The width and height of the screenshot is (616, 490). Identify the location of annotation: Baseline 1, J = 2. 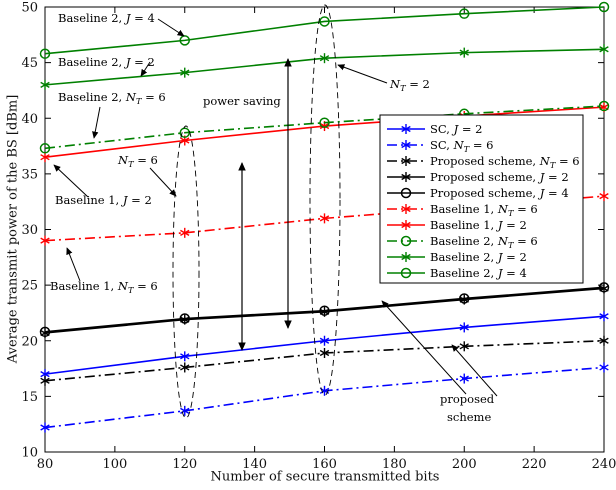
(102, 185).